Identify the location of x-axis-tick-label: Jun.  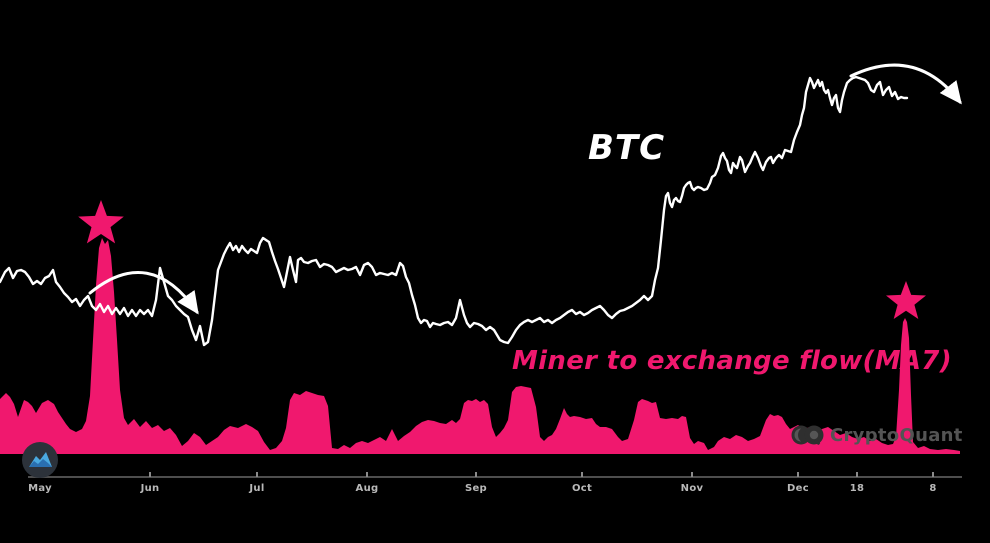
(150, 488).